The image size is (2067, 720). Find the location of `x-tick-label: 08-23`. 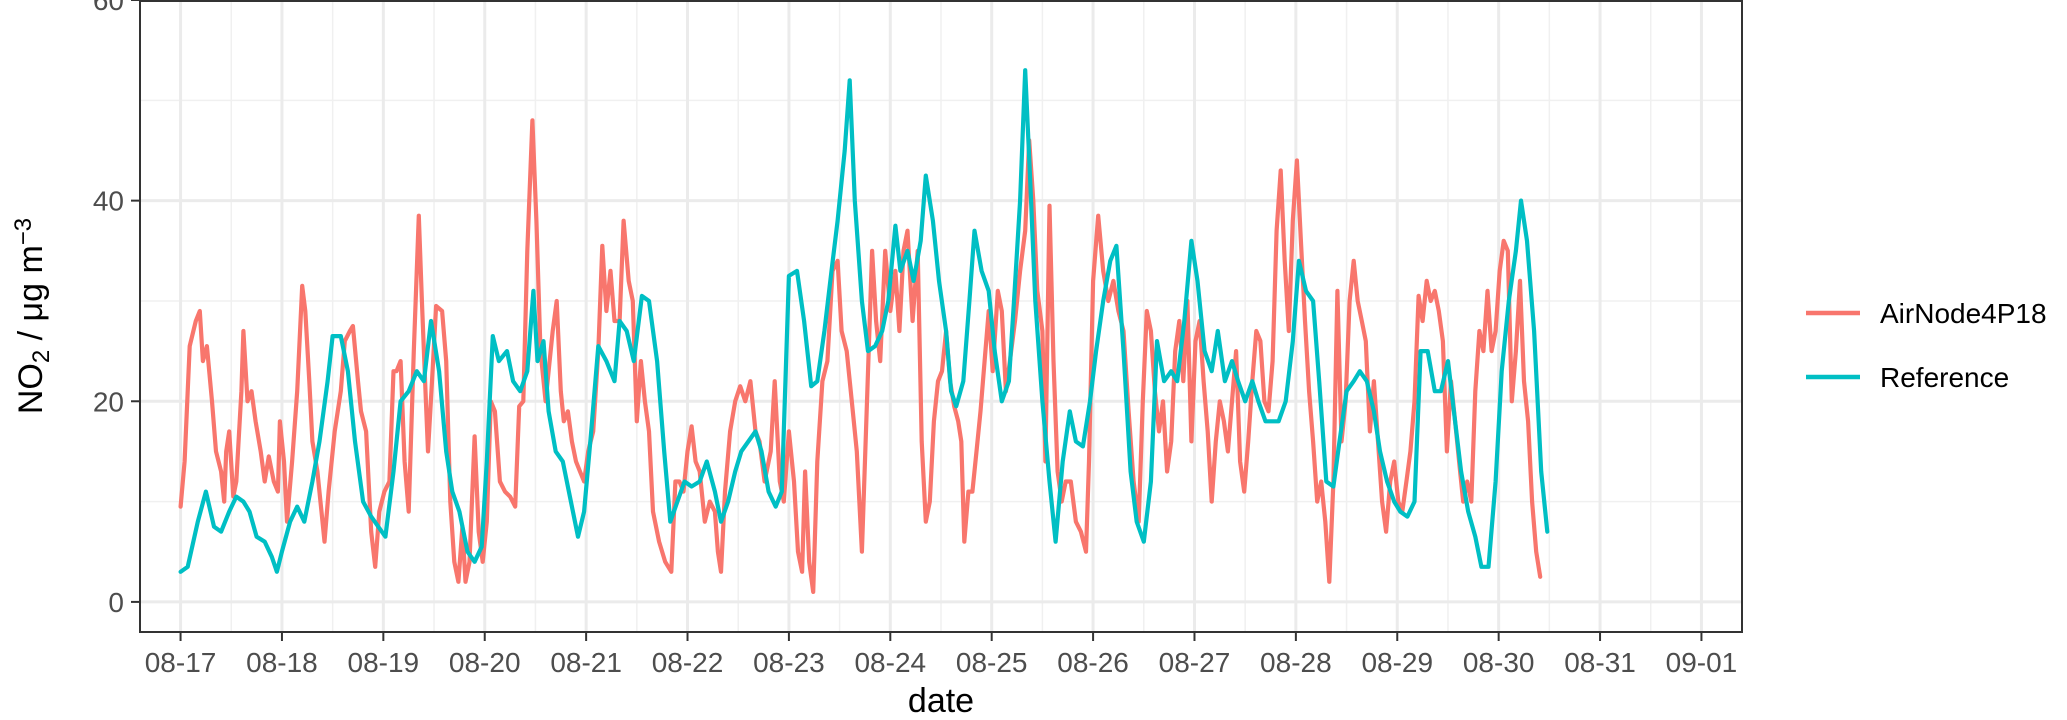

x-tick-label: 08-23 is located at coordinates (789, 662).